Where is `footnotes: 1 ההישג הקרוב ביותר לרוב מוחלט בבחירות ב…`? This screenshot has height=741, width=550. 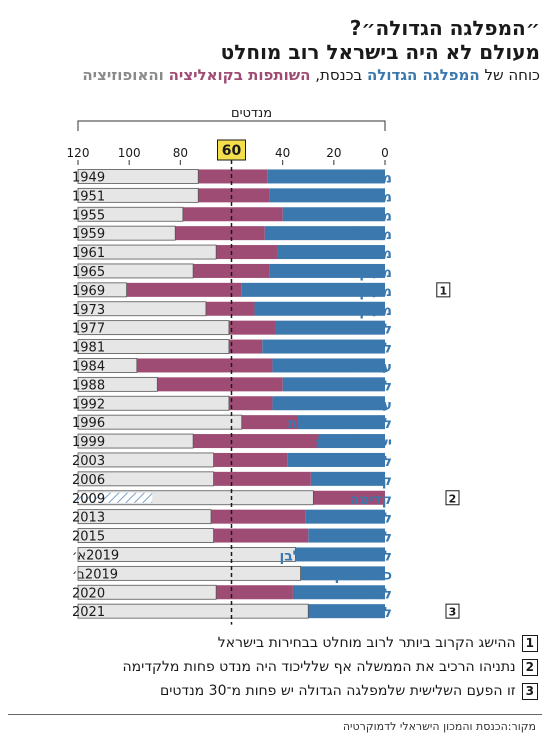
footnotes: 1 ההישג הקרוב ביותר לרוב מוחלט בבחירות ב… is located at coordinates (275, 667).